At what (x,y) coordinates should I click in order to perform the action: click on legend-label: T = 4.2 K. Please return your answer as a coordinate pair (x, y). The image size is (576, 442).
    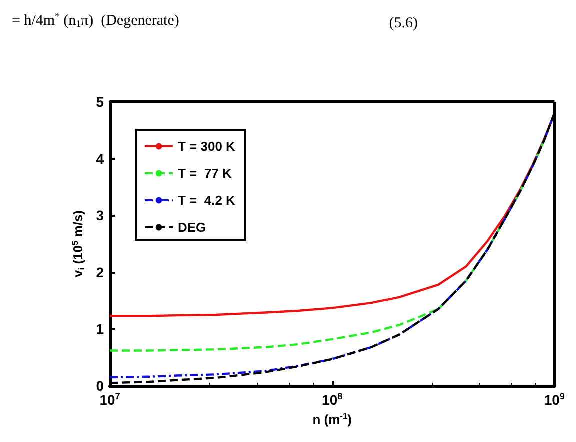
    Looking at the image, I should click on (207, 200).